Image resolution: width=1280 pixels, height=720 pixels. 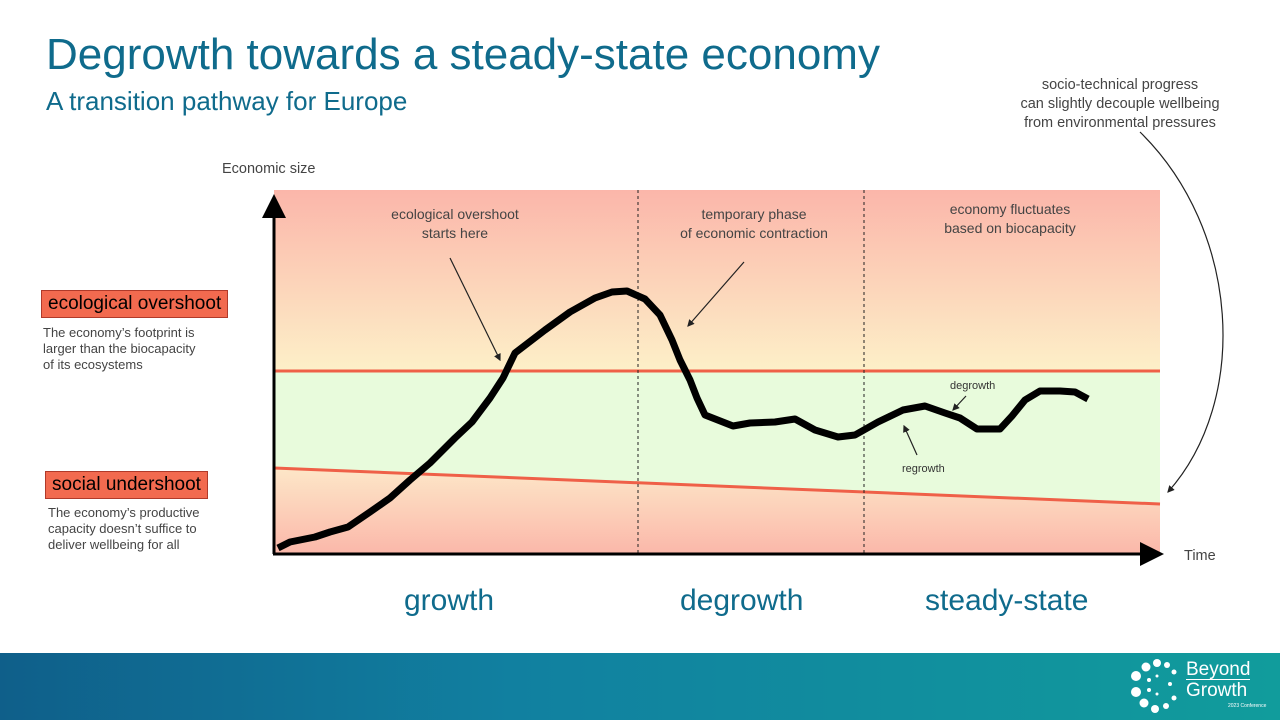 What do you see at coordinates (126, 485) in the screenshot?
I see `social-undershoot-badge: social undershoot` at bounding box center [126, 485].